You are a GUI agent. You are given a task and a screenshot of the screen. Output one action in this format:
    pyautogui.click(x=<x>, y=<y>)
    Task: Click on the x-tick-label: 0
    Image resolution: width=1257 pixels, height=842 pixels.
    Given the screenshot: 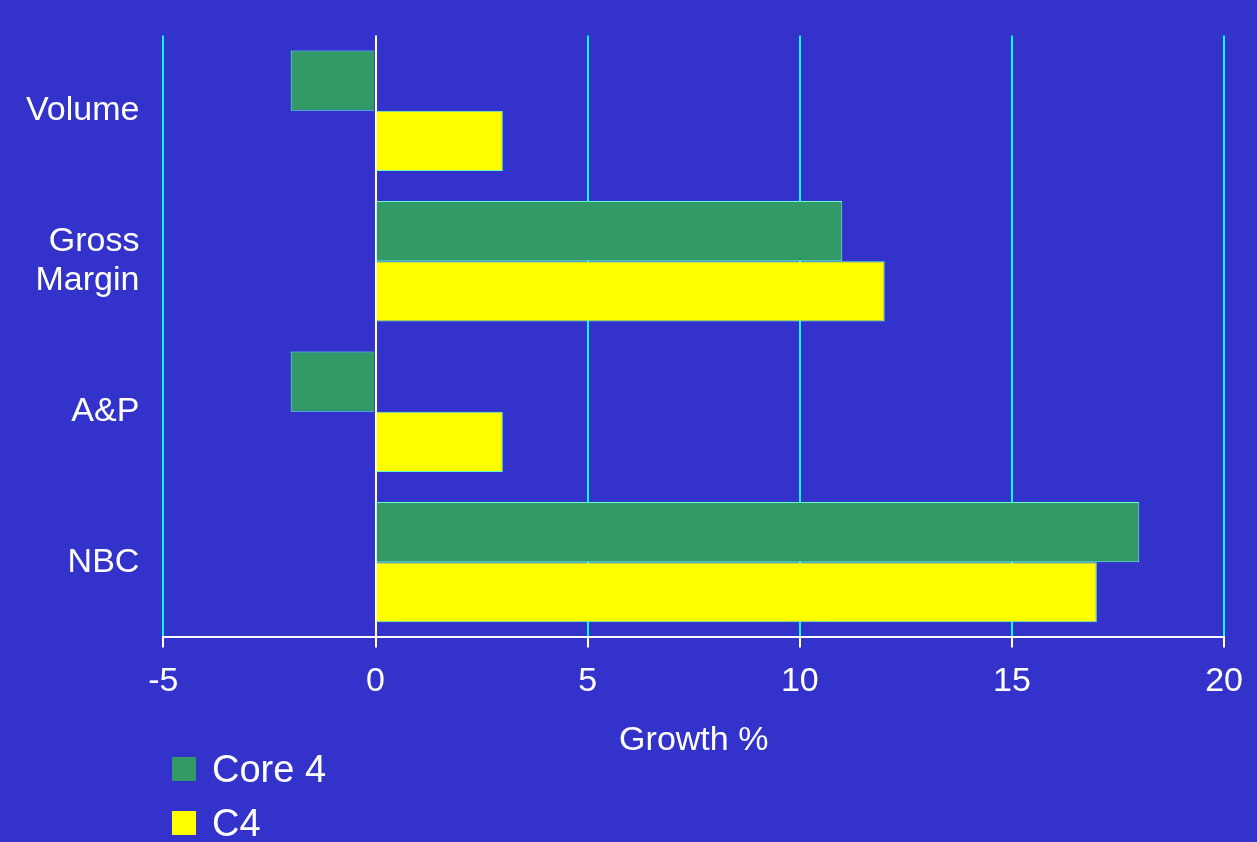 What is the action you would take?
    pyautogui.click(x=375, y=679)
    